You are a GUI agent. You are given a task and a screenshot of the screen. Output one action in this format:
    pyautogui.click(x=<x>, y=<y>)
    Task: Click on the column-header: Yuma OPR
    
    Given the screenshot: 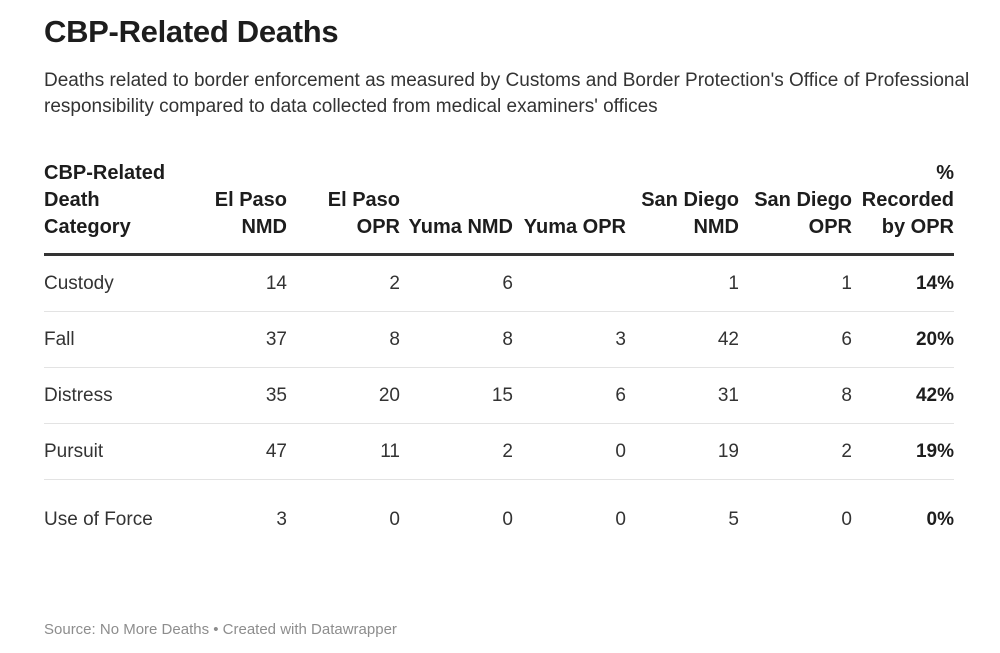 What is the action you would take?
    pyautogui.click(x=569, y=208)
    